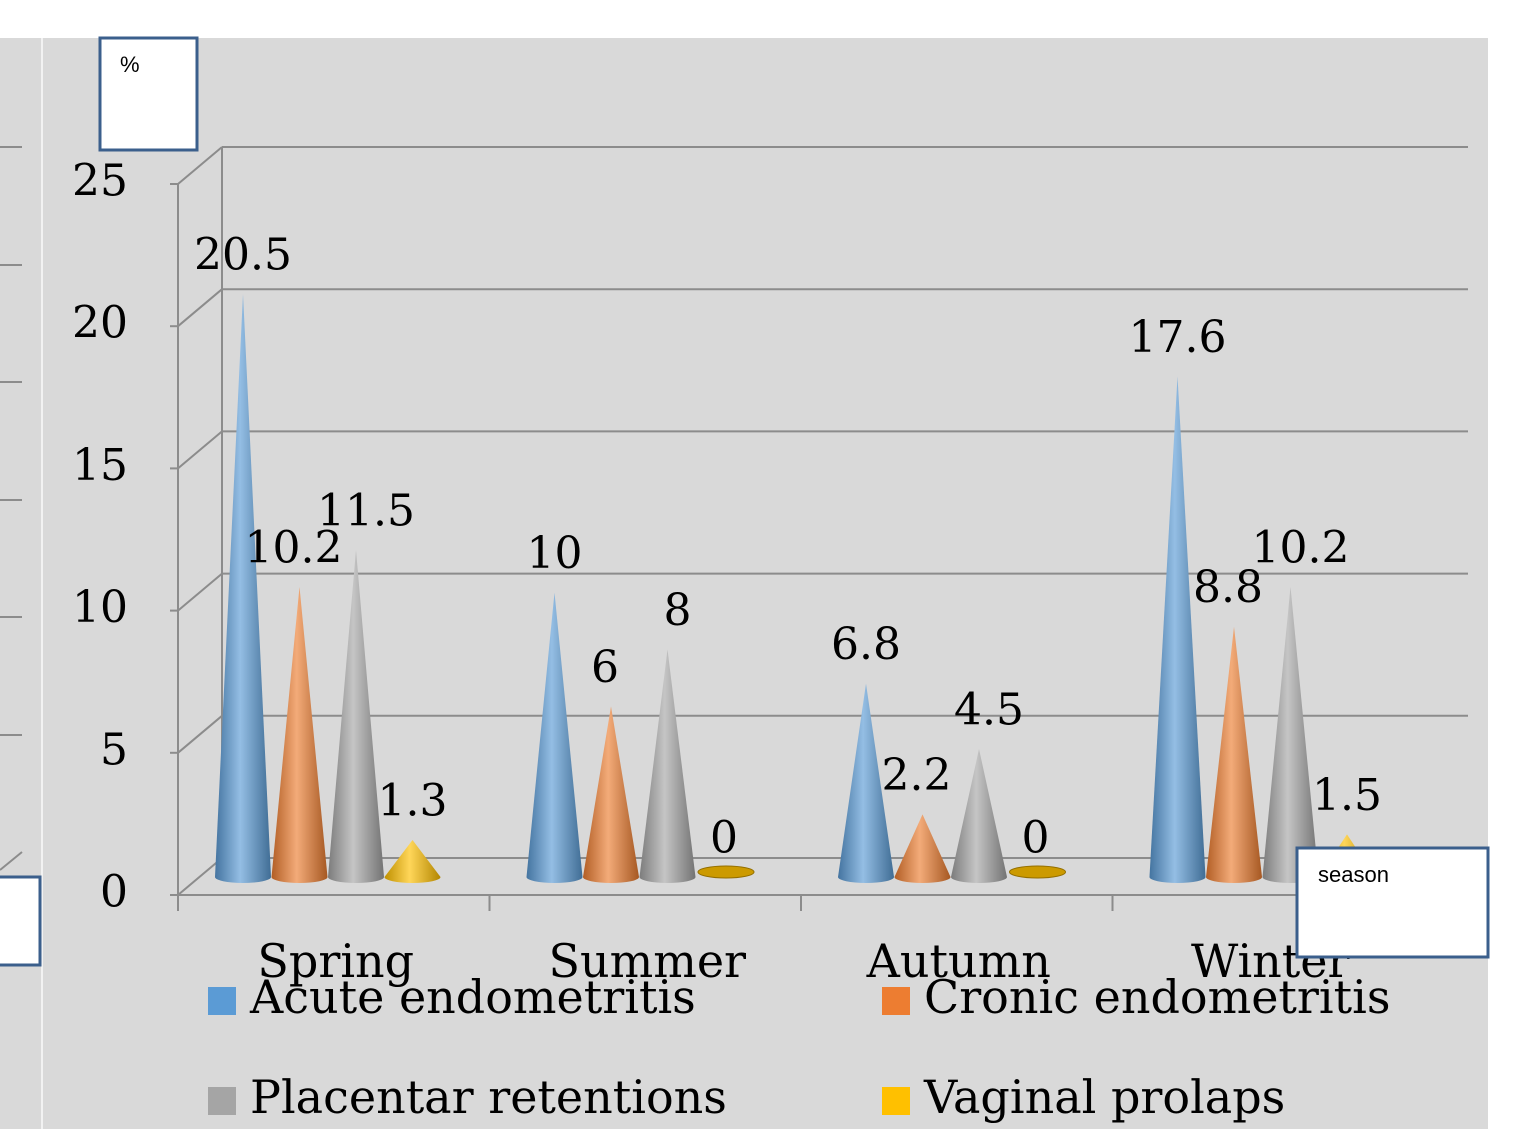  Describe the element at coordinates (243, 254) in the screenshot. I see `data-label: 20.5` at that location.